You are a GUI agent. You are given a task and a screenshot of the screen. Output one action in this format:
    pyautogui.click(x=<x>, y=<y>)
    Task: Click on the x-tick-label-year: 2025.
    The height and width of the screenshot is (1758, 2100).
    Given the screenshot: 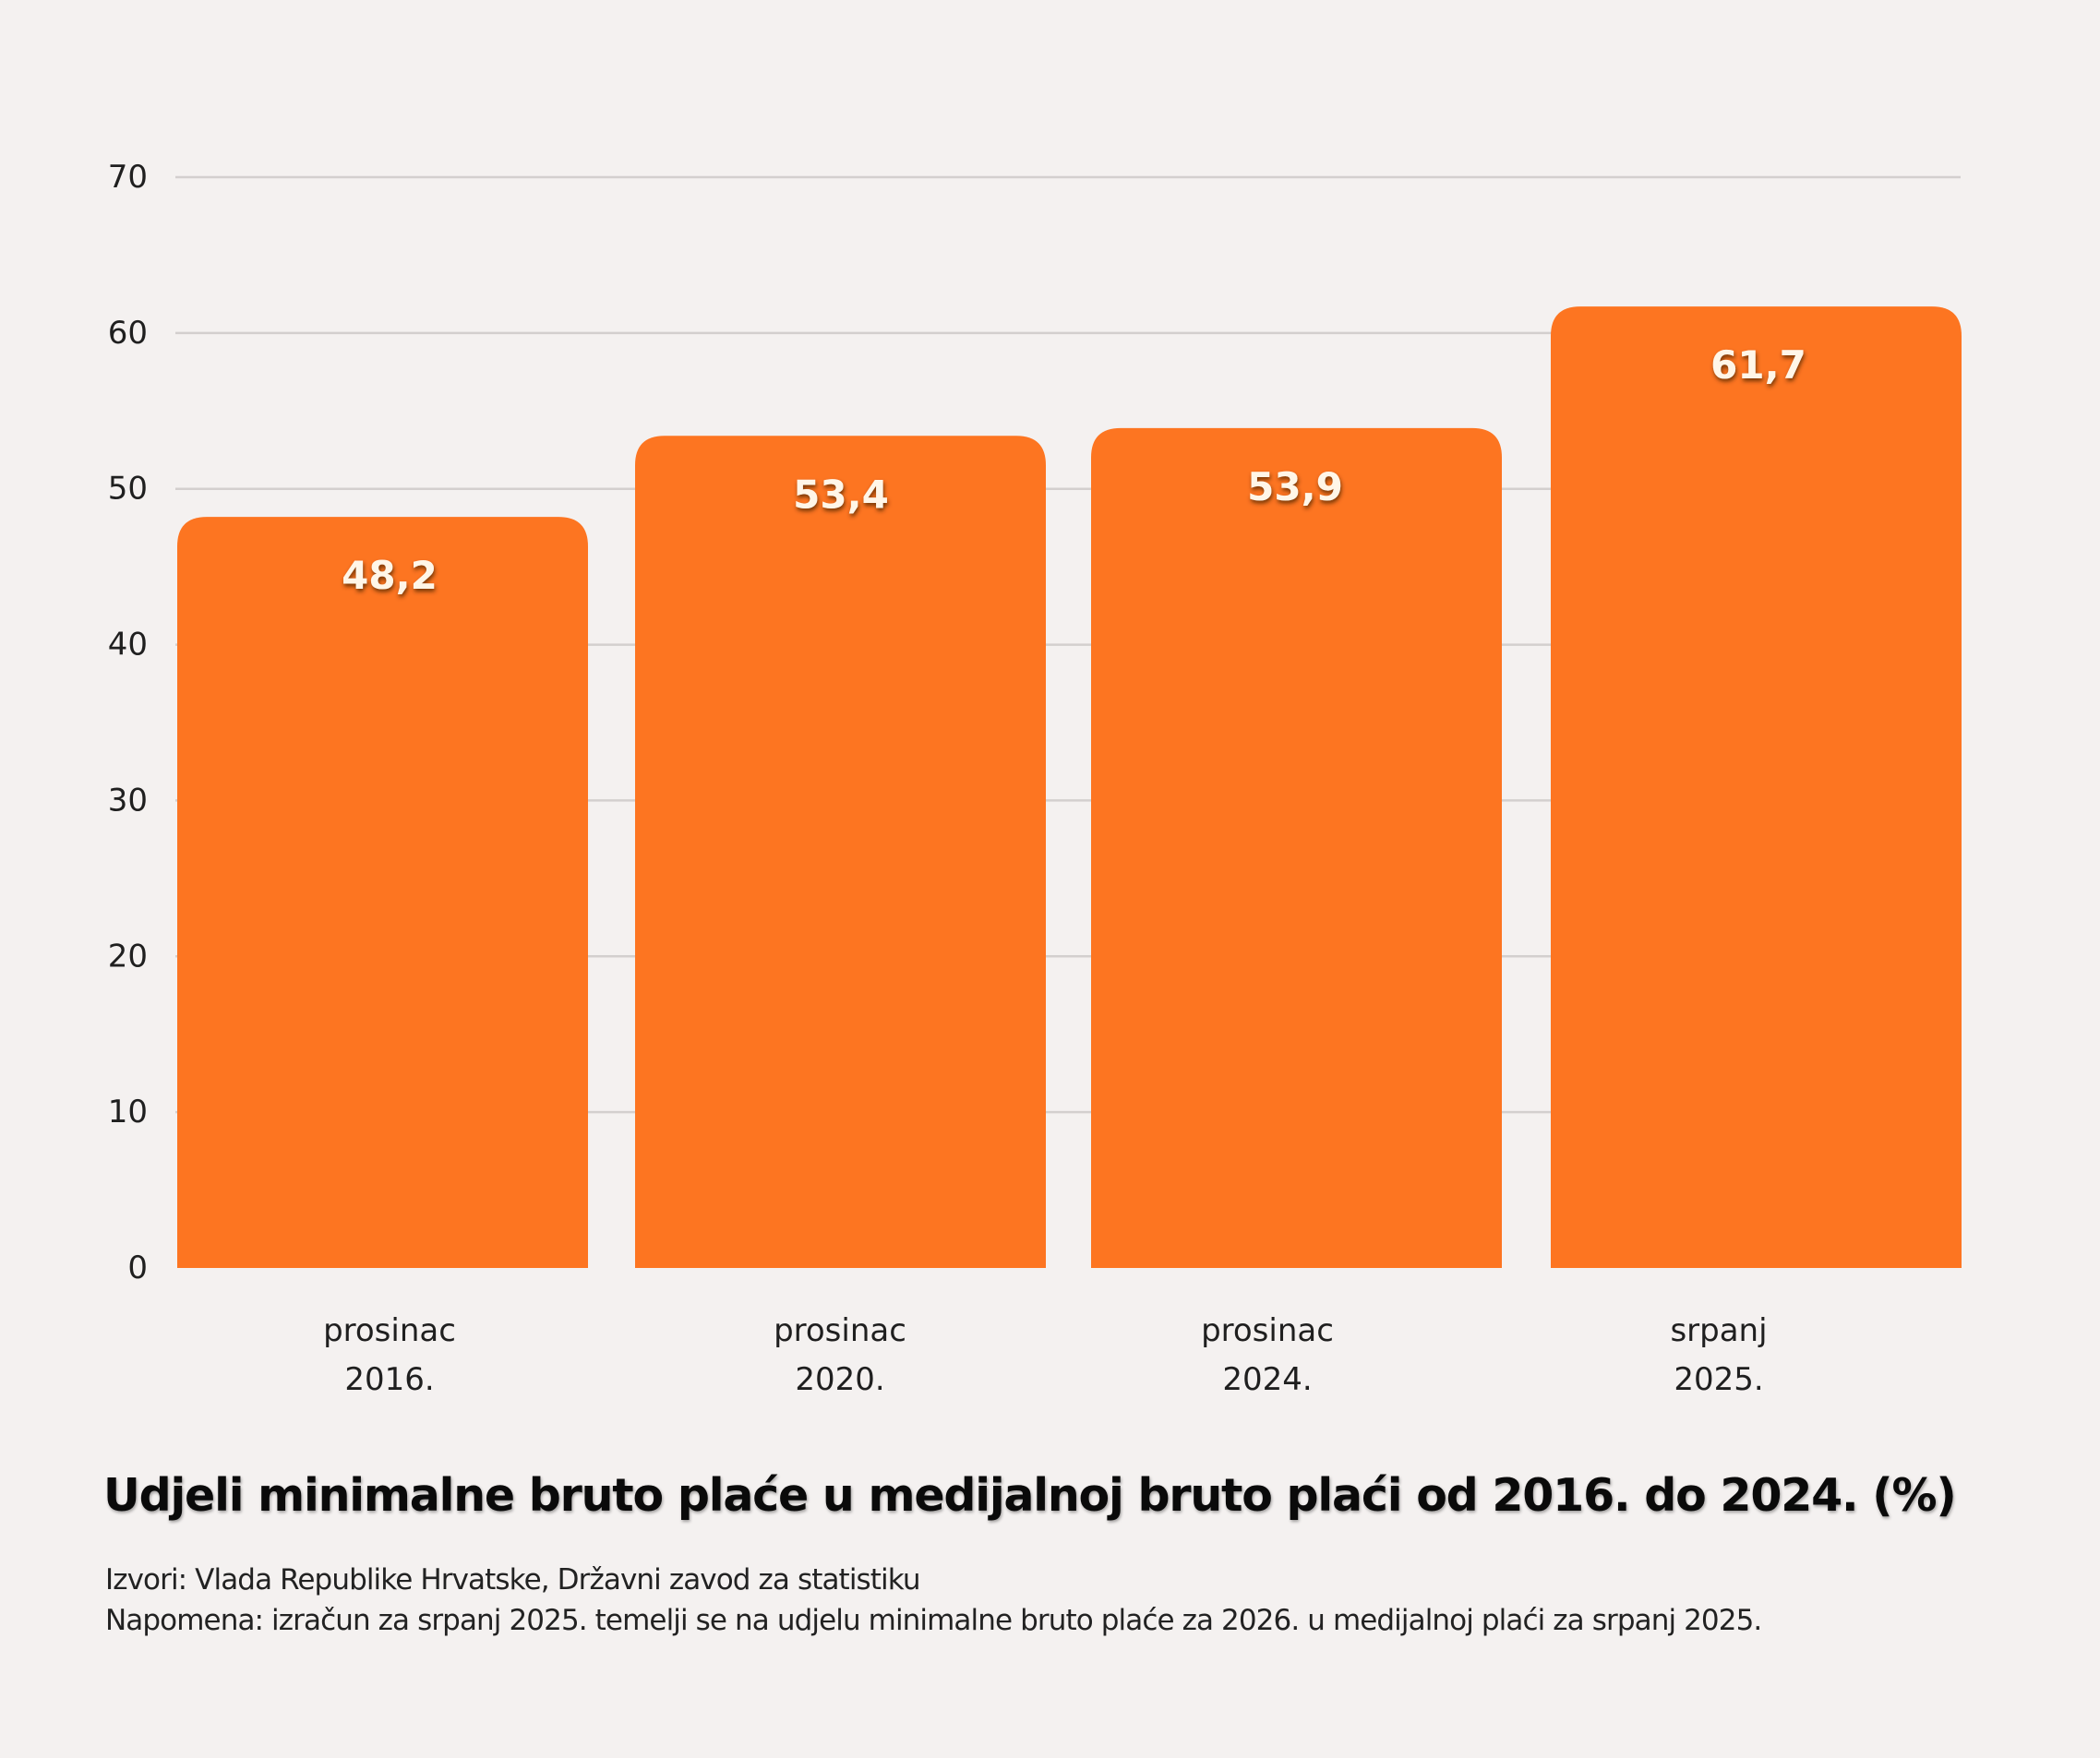 What is the action you would take?
    pyautogui.click(x=1718, y=1379)
    